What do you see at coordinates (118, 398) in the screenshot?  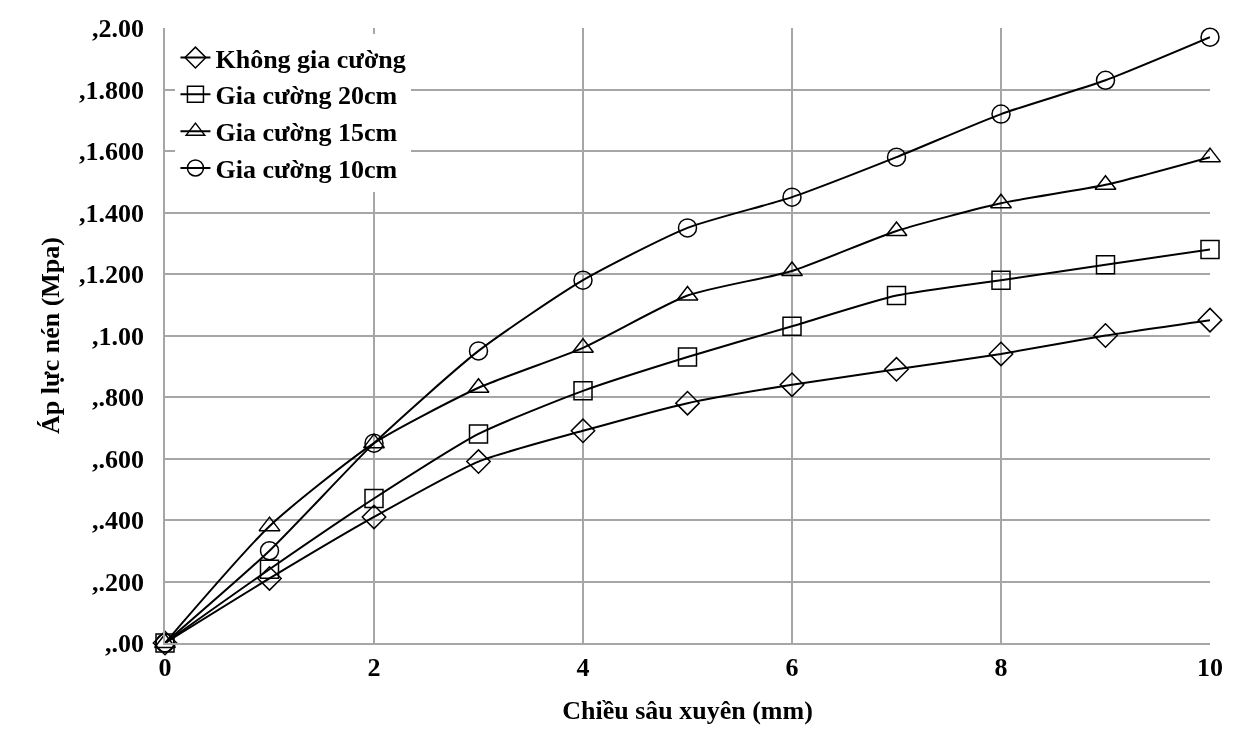 I see `y-tick-label: ,.800` at bounding box center [118, 398].